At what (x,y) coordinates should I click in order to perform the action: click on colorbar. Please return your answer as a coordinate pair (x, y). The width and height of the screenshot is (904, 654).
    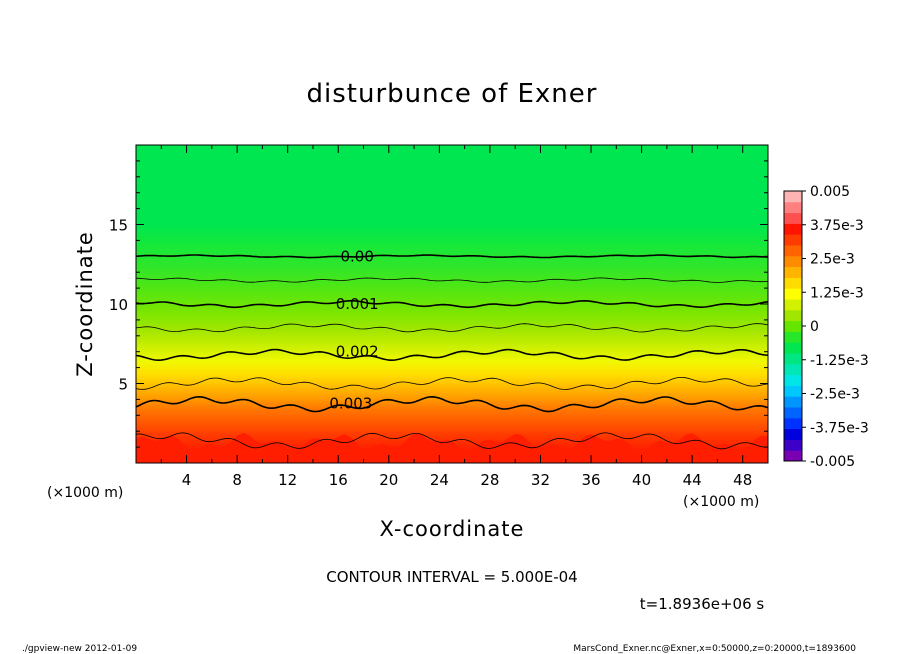
    Looking at the image, I should click on (793, 326).